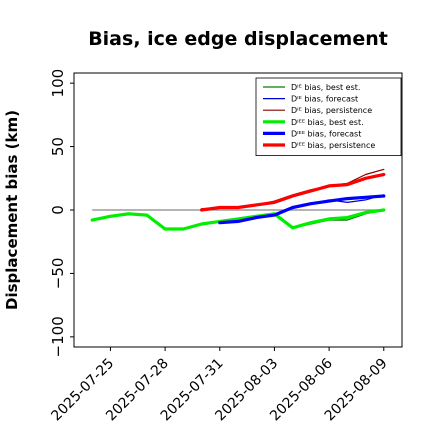  What do you see at coordinates (331, 110) in the screenshot?
I see `legend-label-3: Dᴵᴱ bias, persistence` at bounding box center [331, 110].